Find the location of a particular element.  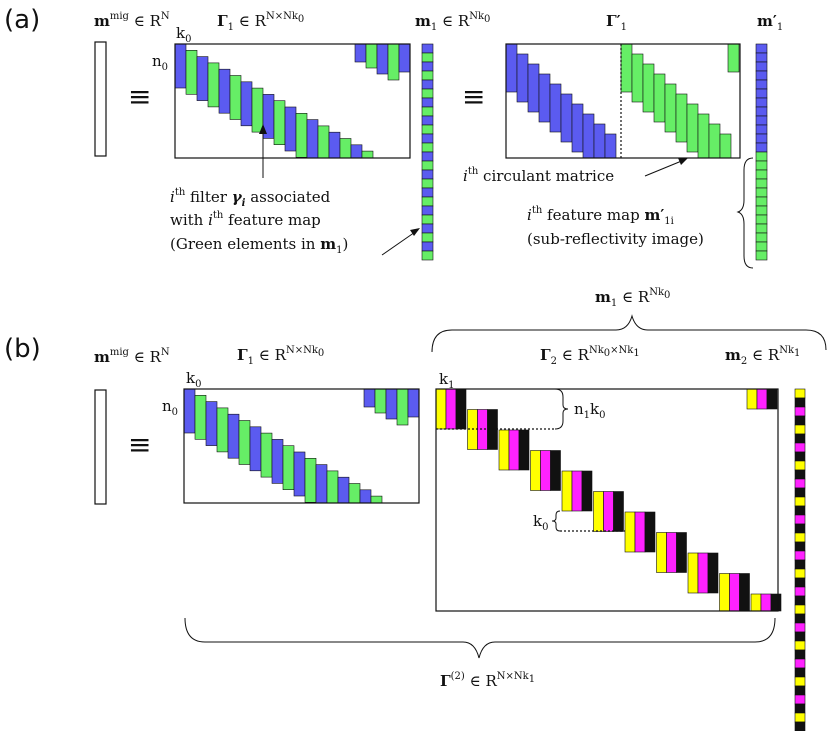

filter-arrow-head is located at coordinates (263, 129).